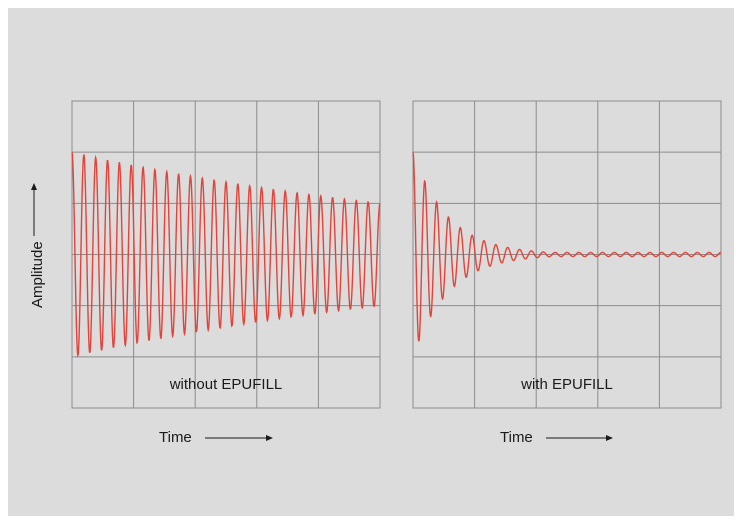  What do you see at coordinates (566, 384) in the screenshot?
I see `panel-annotation: with EPUFILL` at bounding box center [566, 384].